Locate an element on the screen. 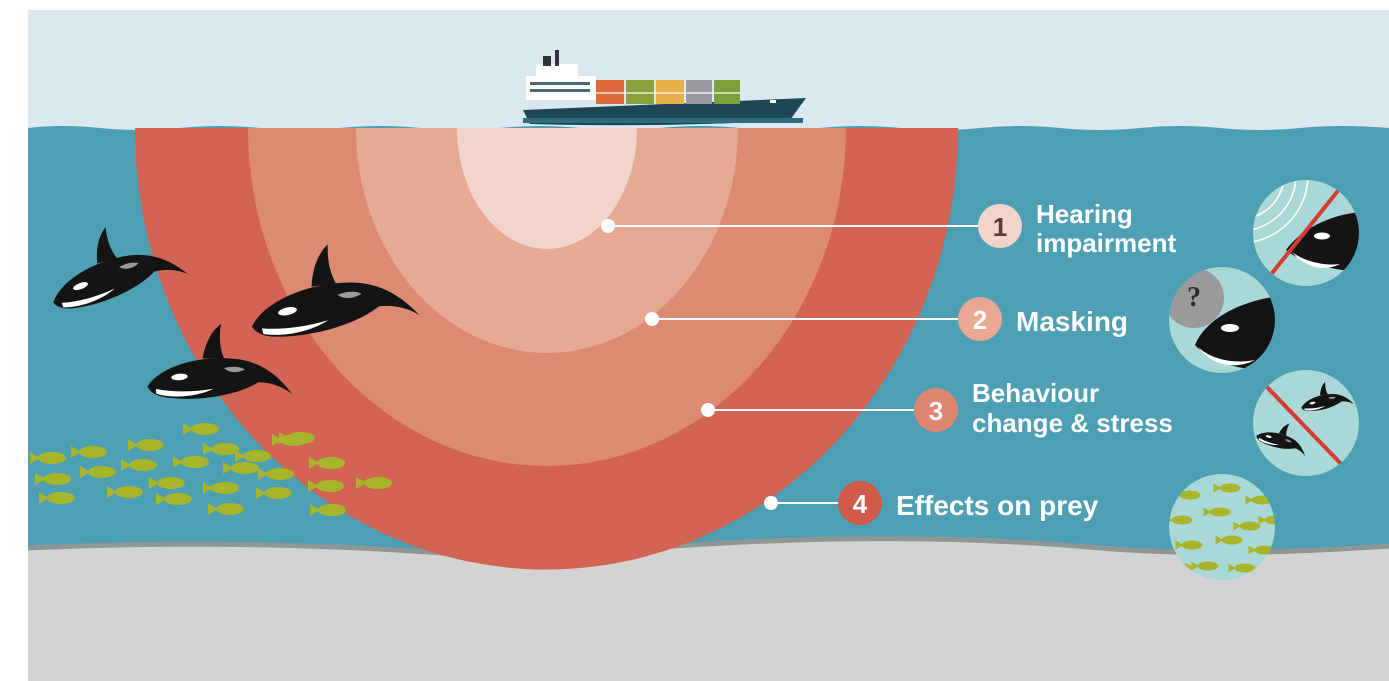 This screenshot has height=681, width=1389. zone-4-number: 4 is located at coordinates (860, 504).